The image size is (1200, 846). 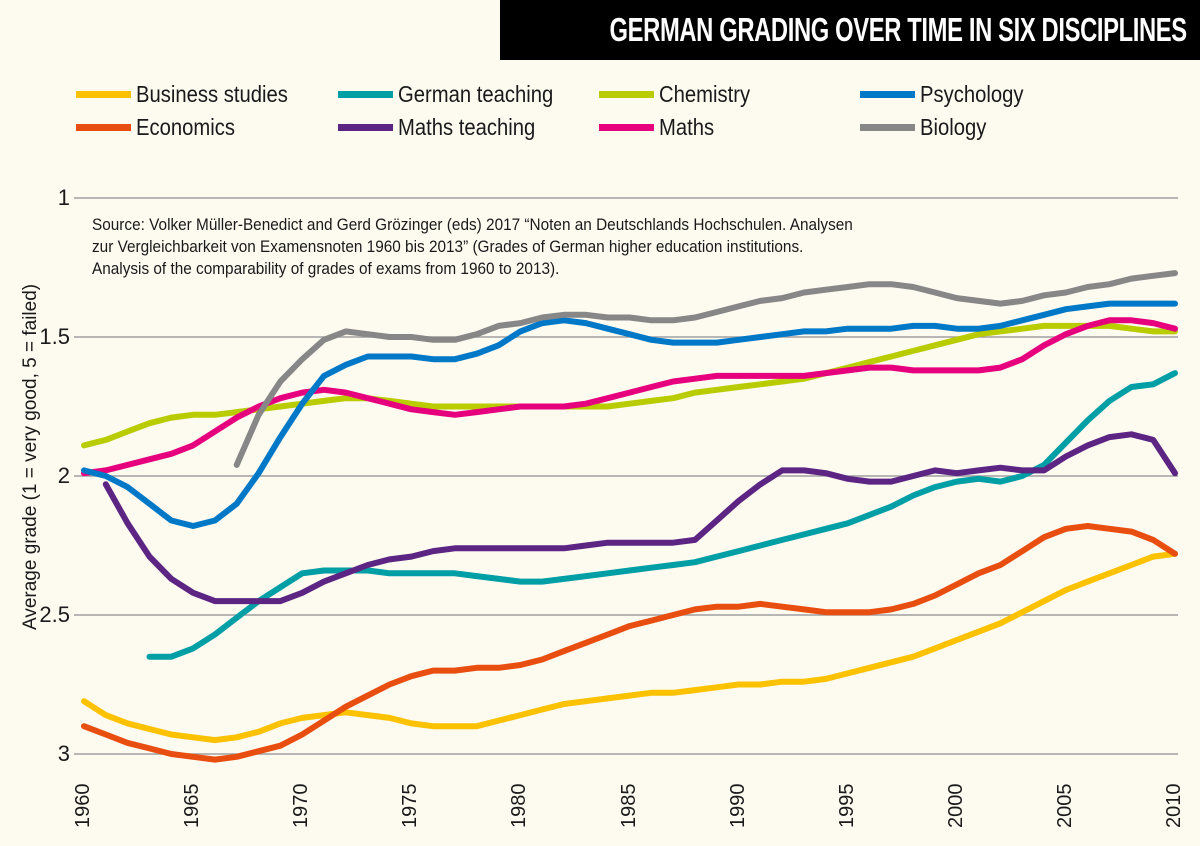 I want to click on y-tick-label: 3, so click(x=63, y=753).